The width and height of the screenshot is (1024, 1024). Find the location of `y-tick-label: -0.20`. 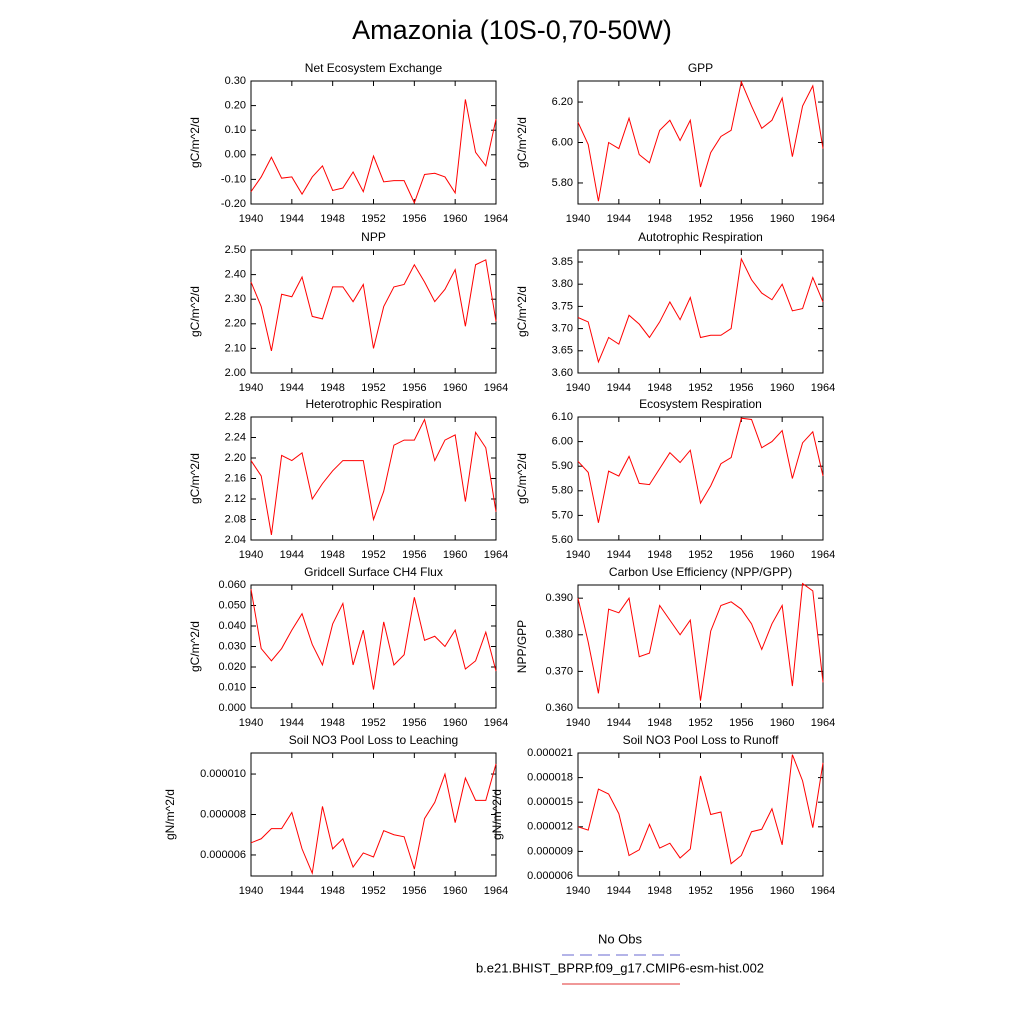

y-tick-label: -0.20 is located at coordinates (233, 204).